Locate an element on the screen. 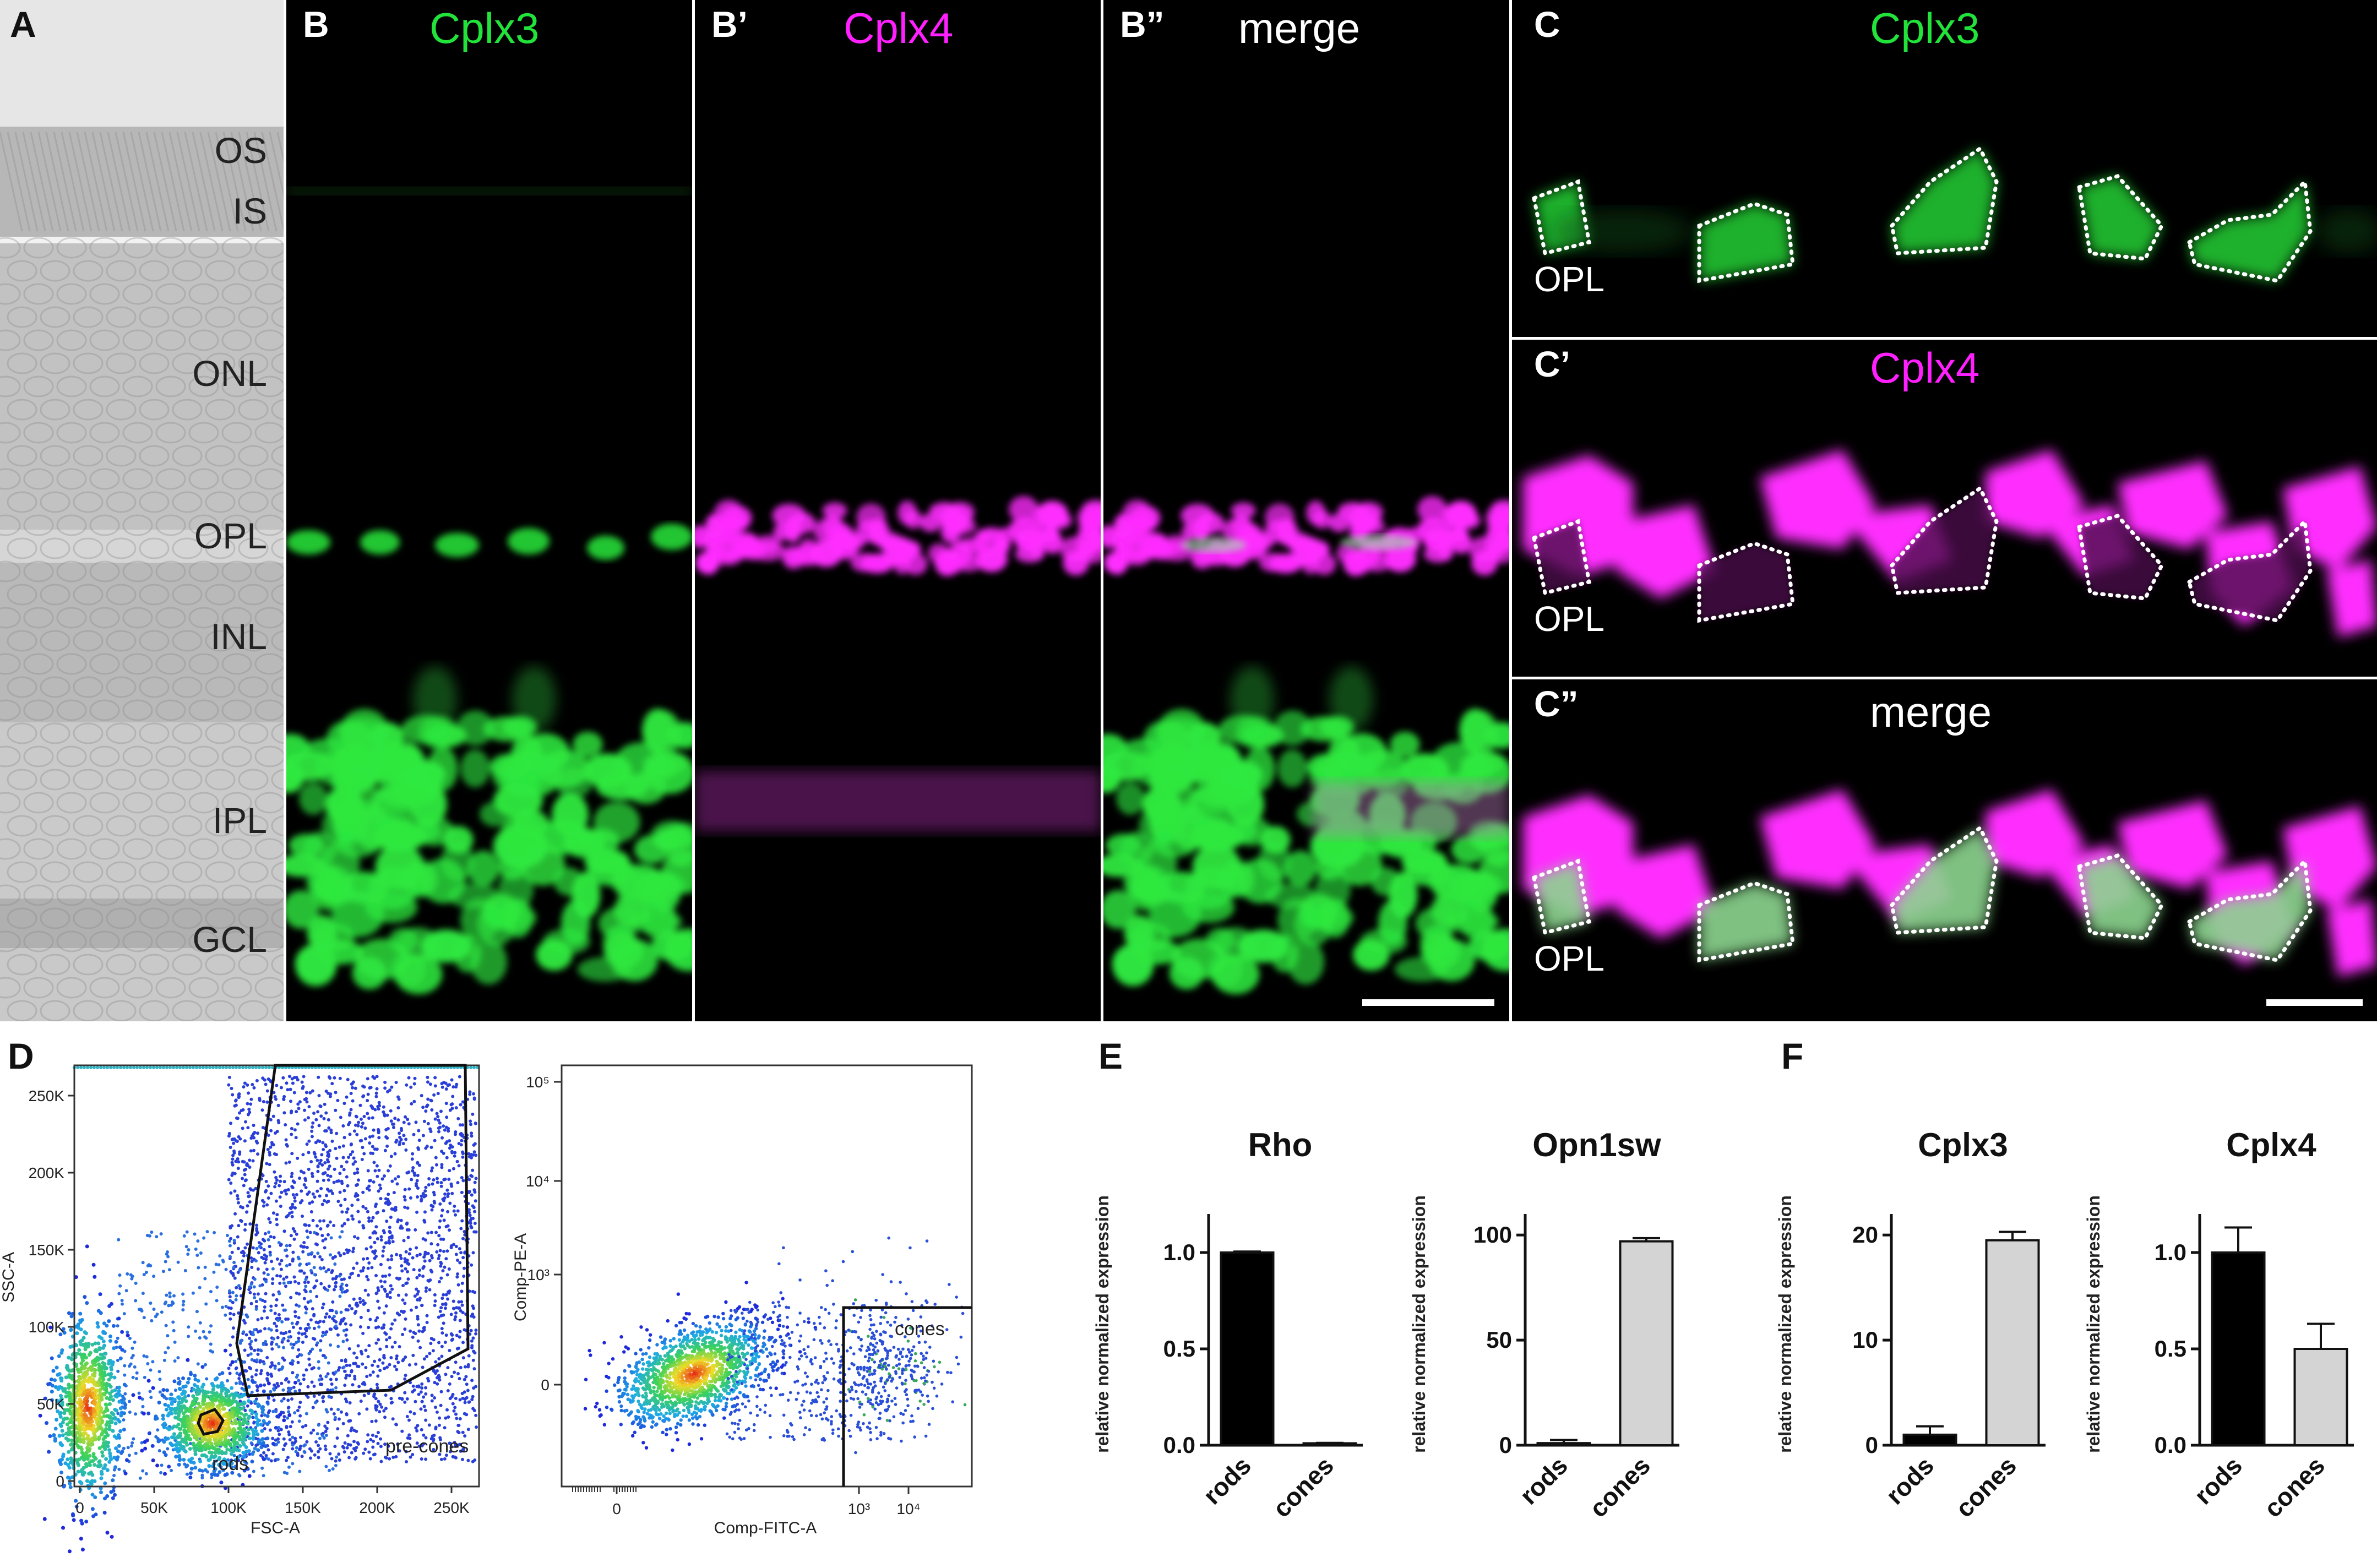  layer-inl-label: INL is located at coordinates (238, 637).